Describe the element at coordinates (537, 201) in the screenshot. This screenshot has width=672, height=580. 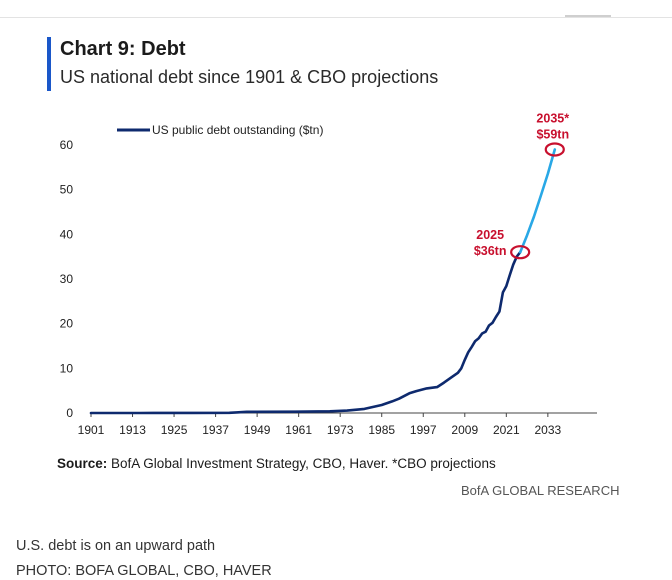
I see `cbo-projection-line` at that location.